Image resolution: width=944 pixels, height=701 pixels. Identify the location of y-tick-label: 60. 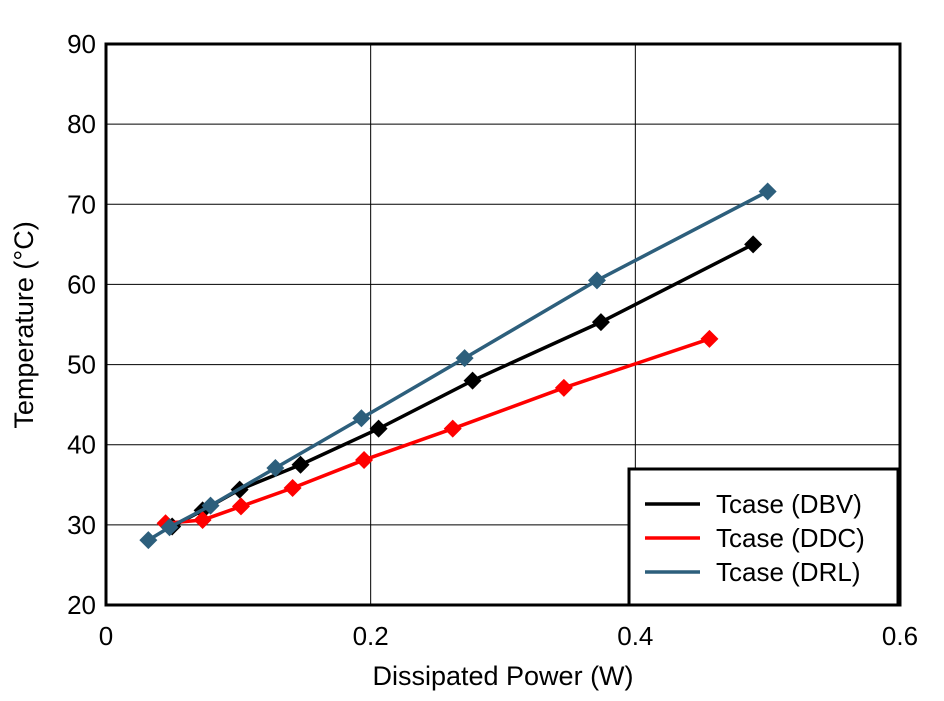
(81, 284).